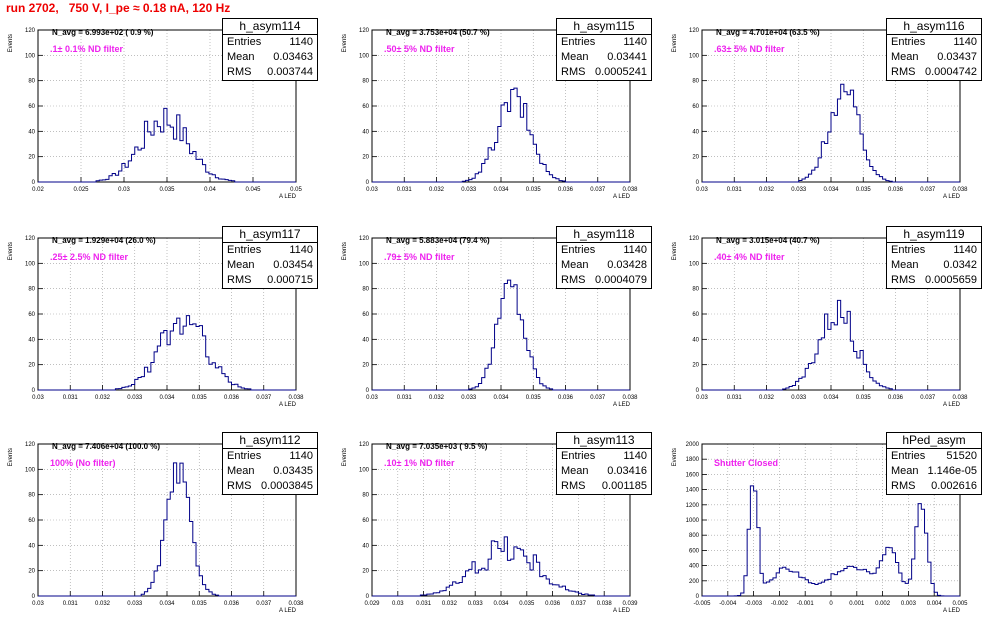 The width and height of the screenshot is (996, 622). What do you see at coordinates (694, 551) in the screenshot?
I see `y-tick-label: 600` at bounding box center [694, 551].